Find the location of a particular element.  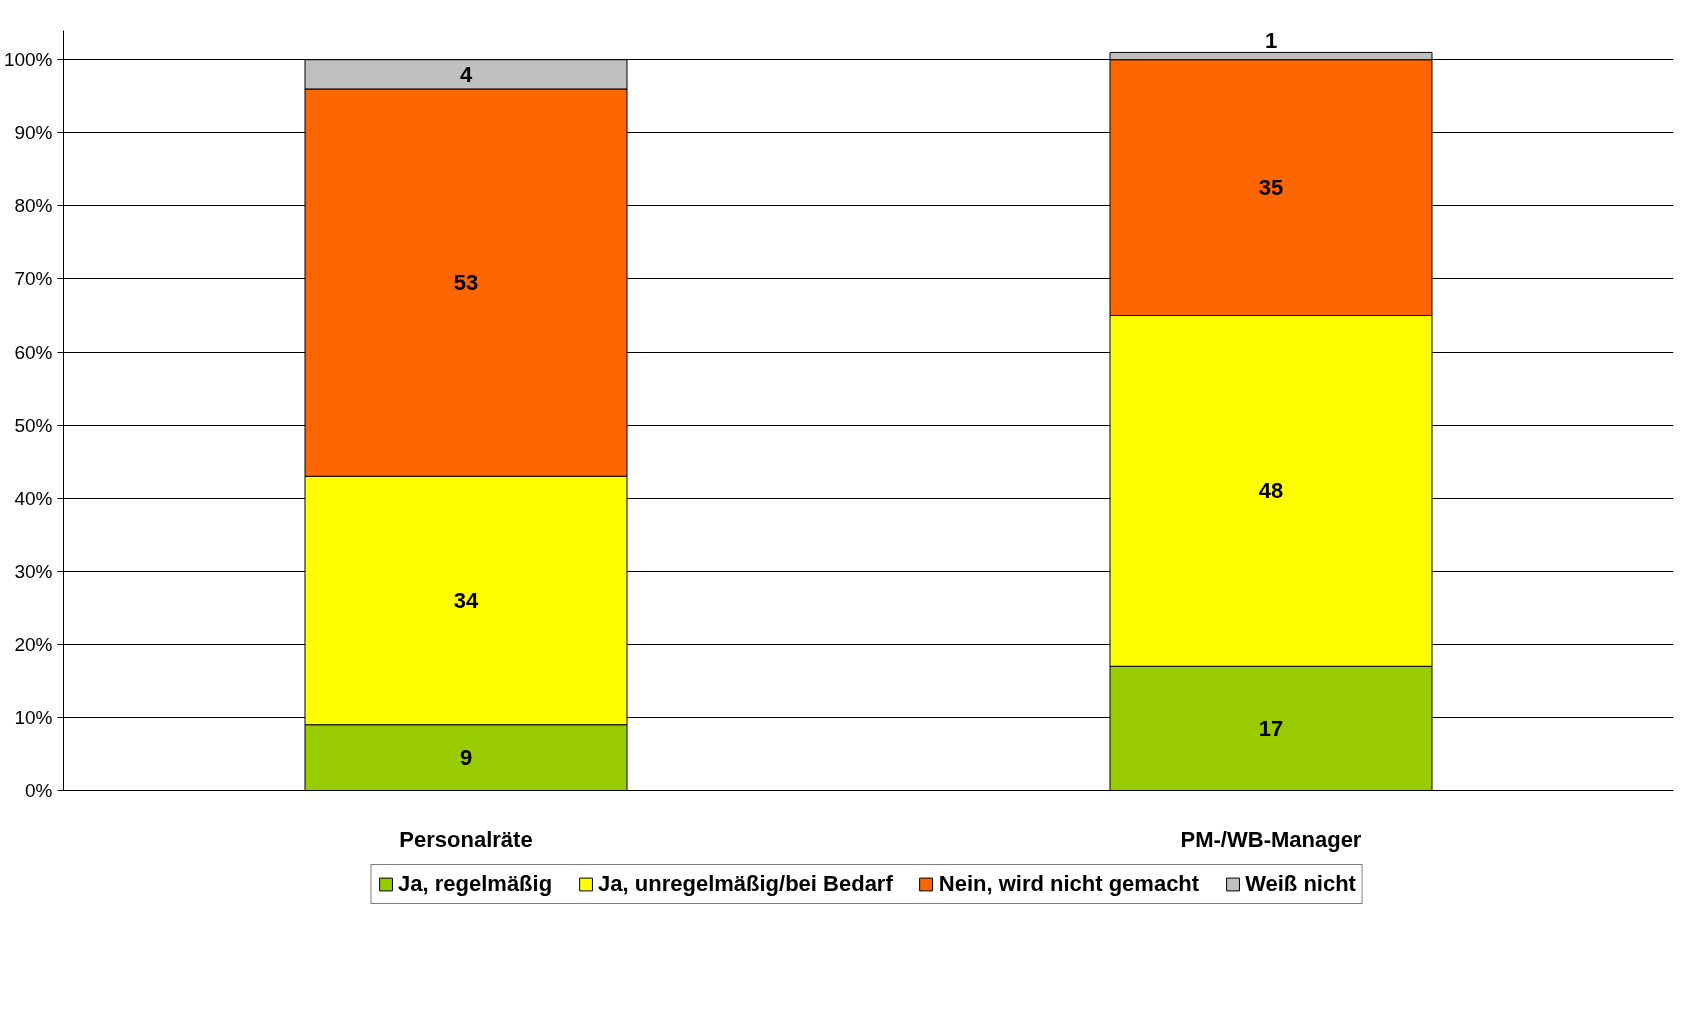

data-label: 9 is located at coordinates (466, 758).